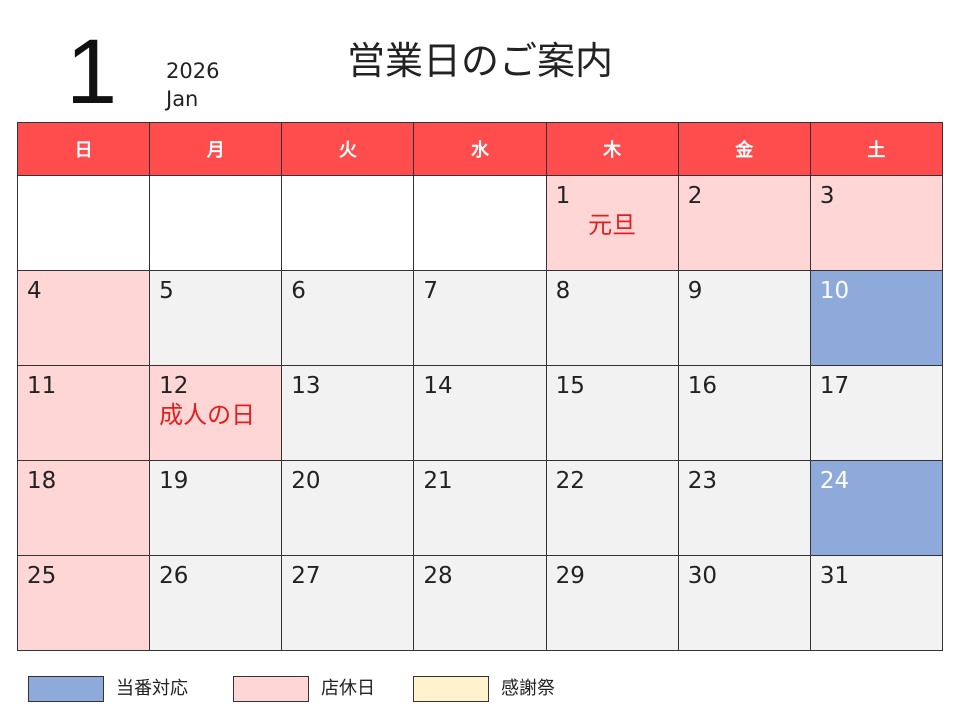 This screenshot has width=960, height=720. What do you see at coordinates (83, 318) in the screenshot?
I see `calendar-day-cell: 4` at bounding box center [83, 318].